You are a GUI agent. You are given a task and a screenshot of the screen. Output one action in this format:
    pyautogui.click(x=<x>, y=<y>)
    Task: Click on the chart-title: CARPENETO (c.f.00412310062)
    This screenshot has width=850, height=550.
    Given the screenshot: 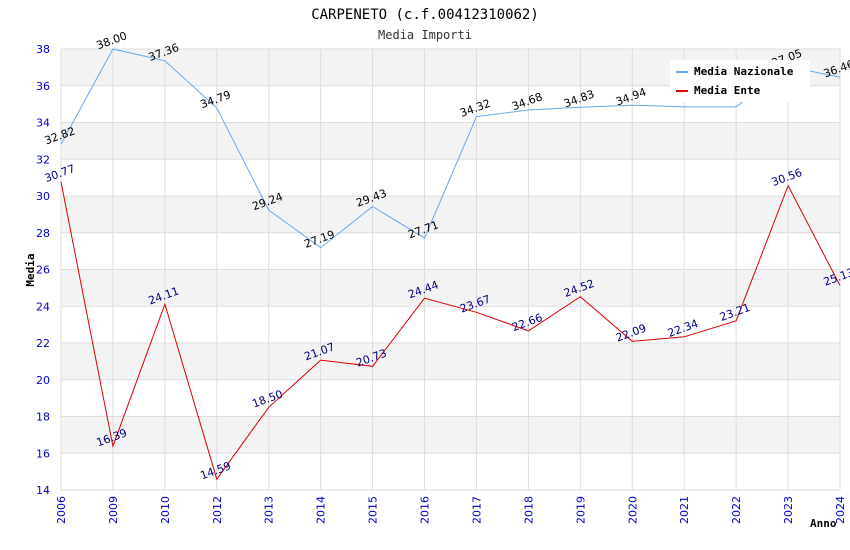 What is the action you would take?
    pyautogui.click(x=425, y=15)
    